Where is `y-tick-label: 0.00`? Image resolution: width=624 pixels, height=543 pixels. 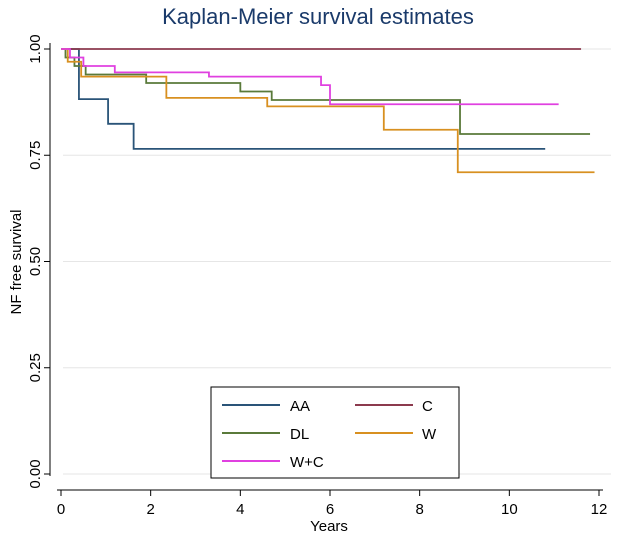
y-tick-label: 0.00 is located at coordinates (35, 473).